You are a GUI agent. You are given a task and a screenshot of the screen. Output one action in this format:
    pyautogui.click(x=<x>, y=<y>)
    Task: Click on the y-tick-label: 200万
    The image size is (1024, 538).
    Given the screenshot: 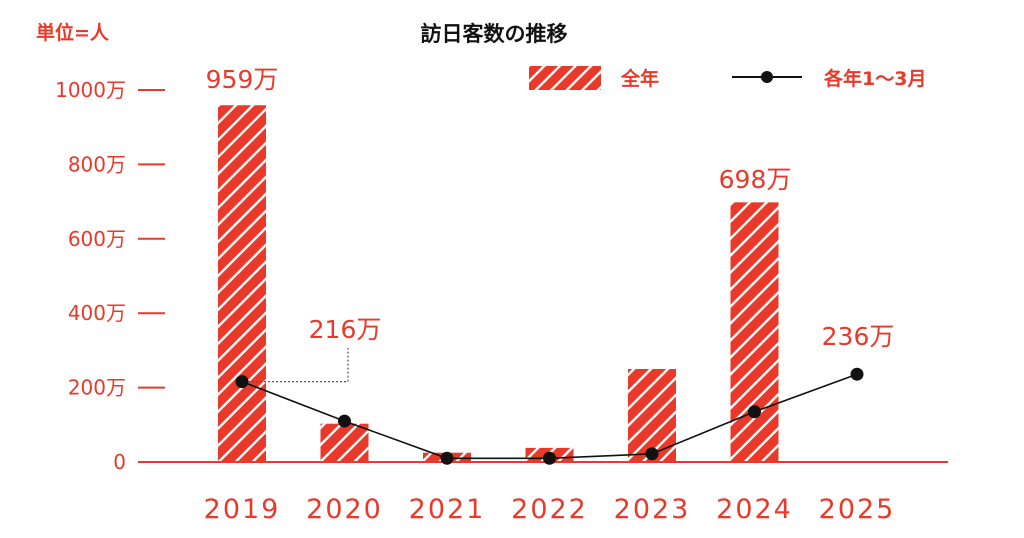 What is the action you would take?
    pyautogui.click(x=97, y=388)
    